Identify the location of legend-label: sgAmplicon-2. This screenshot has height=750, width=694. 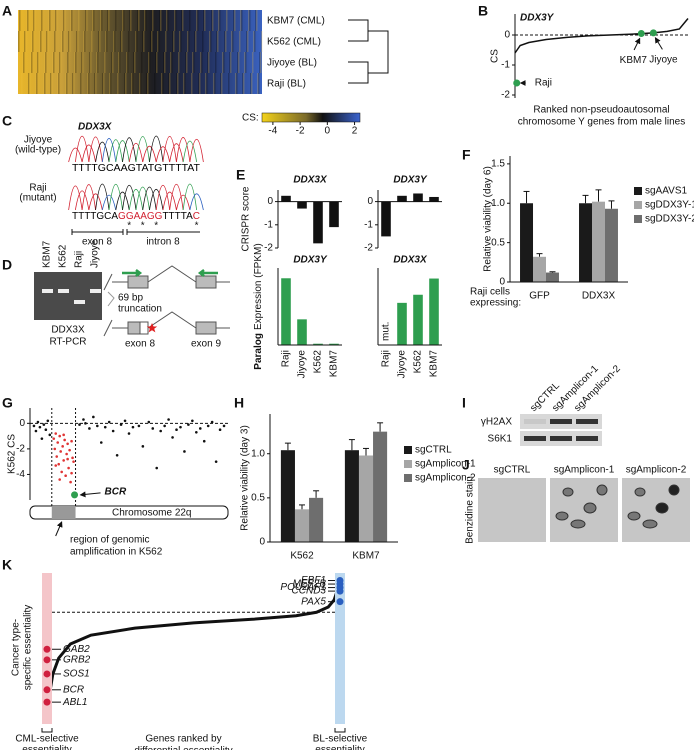
(445, 478).